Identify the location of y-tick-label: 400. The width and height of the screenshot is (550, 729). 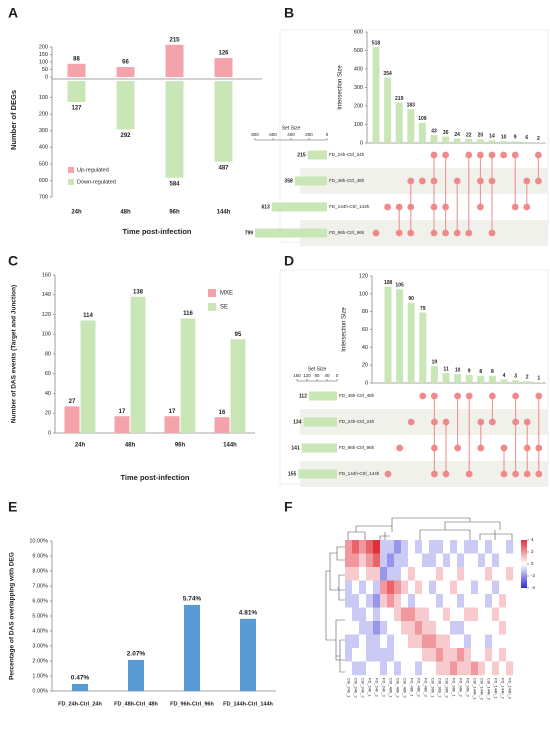
(358, 69).